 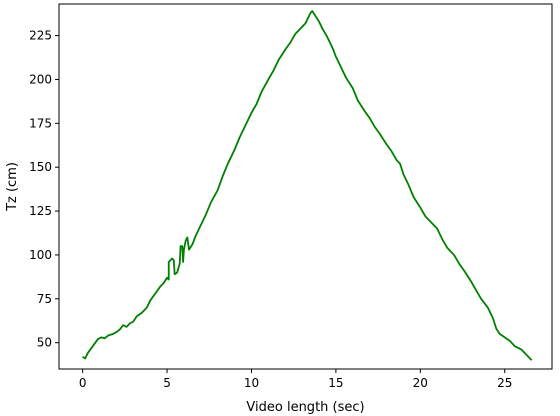 I want to click on x-tick-label: 15, so click(x=335, y=383).